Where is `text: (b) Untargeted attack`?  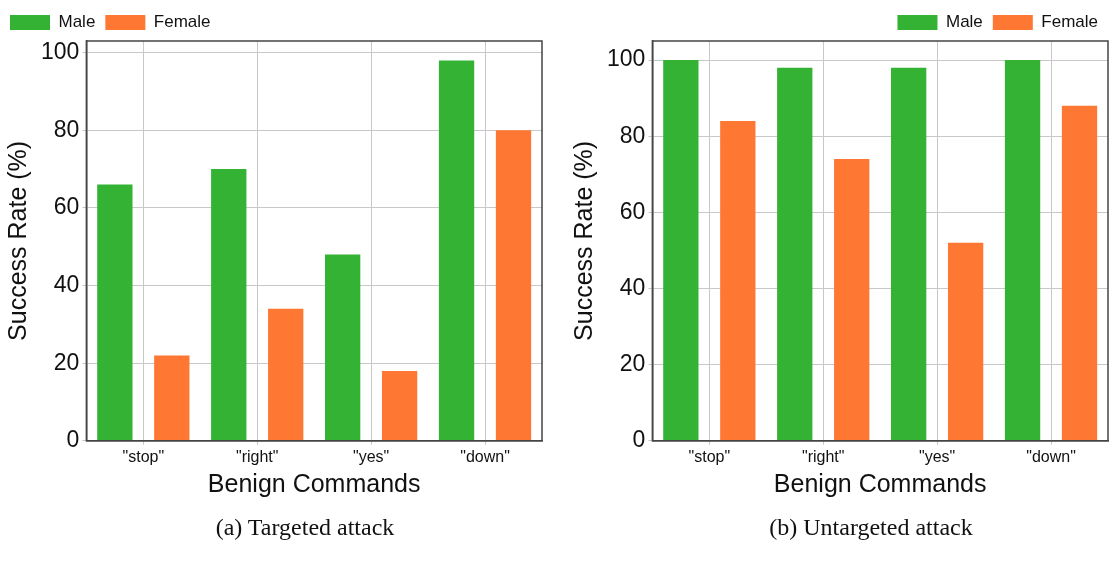
text: (b) Untargeted attack is located at coordinates (871, 527).